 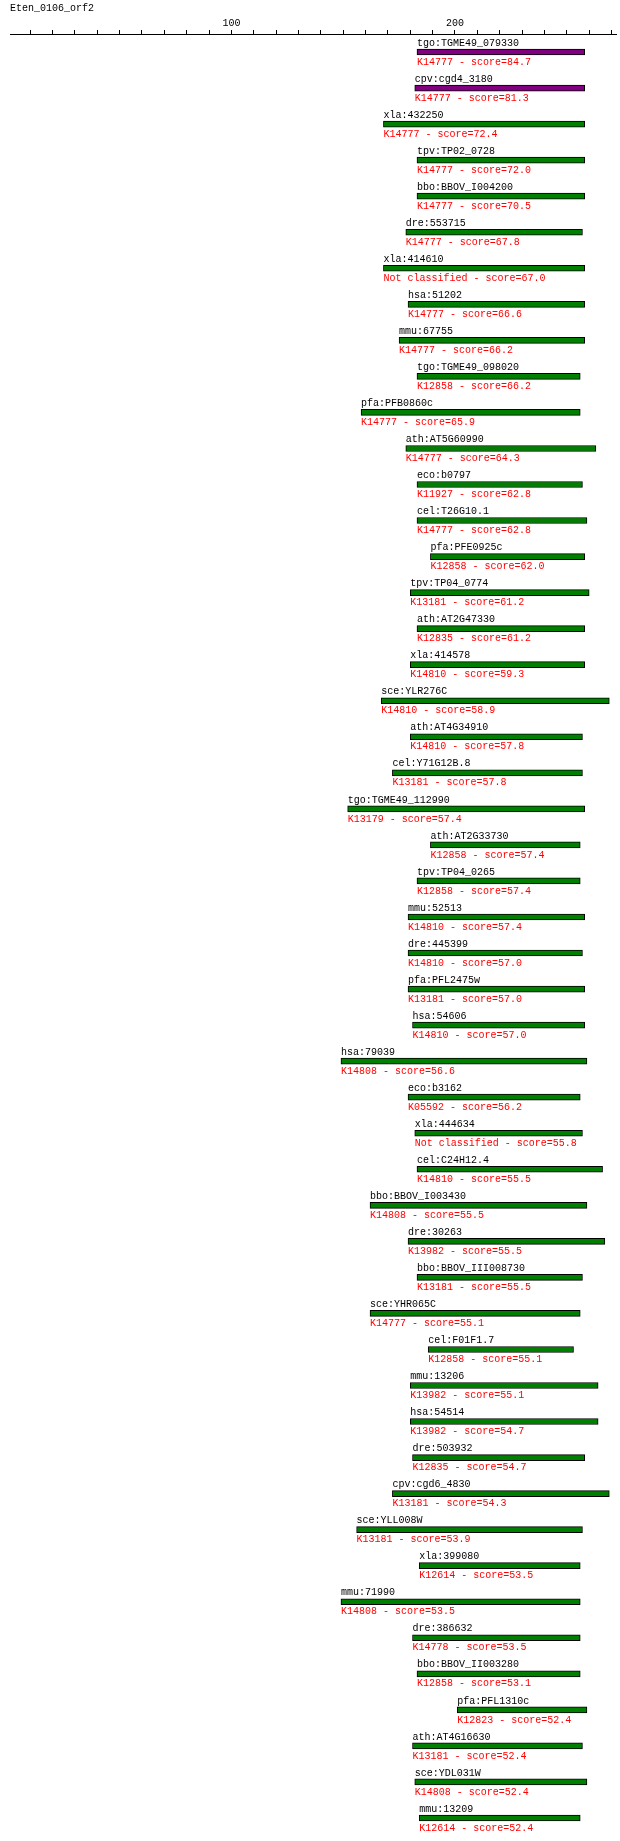 What do you see at coordinates (471, 1792) in the screenshot?
I see `annotation: K14808 - score=52.4` at bounding box center [471, 1792].